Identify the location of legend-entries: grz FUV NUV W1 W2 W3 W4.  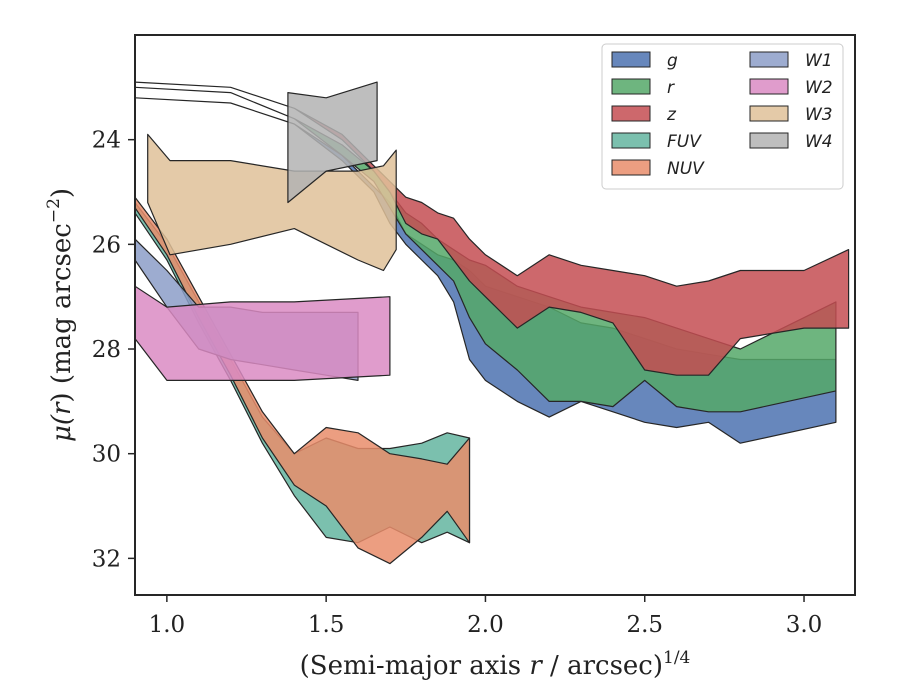
(722, 115).